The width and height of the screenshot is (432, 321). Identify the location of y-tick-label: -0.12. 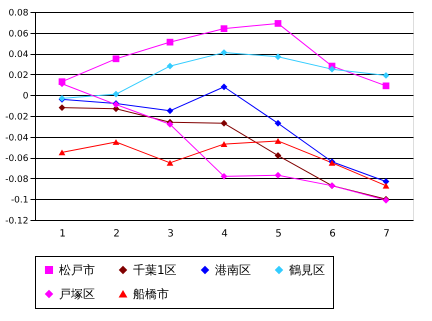
(16, 221).